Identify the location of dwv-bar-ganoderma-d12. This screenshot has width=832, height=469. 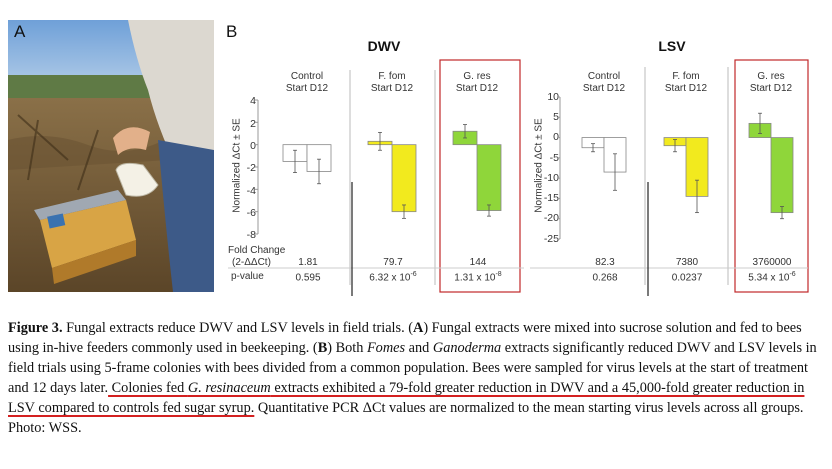
(489, 177).